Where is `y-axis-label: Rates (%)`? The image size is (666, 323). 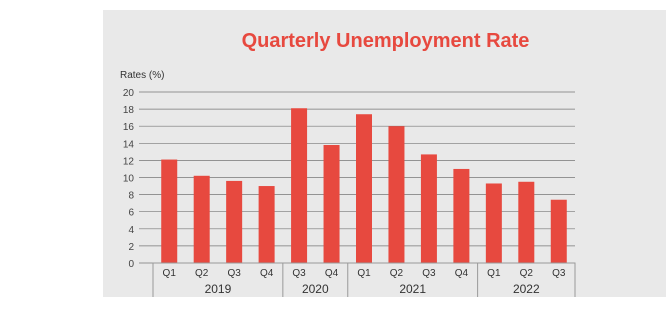 y-axis-label: Rates (%) is located at coordinates (142, 75).